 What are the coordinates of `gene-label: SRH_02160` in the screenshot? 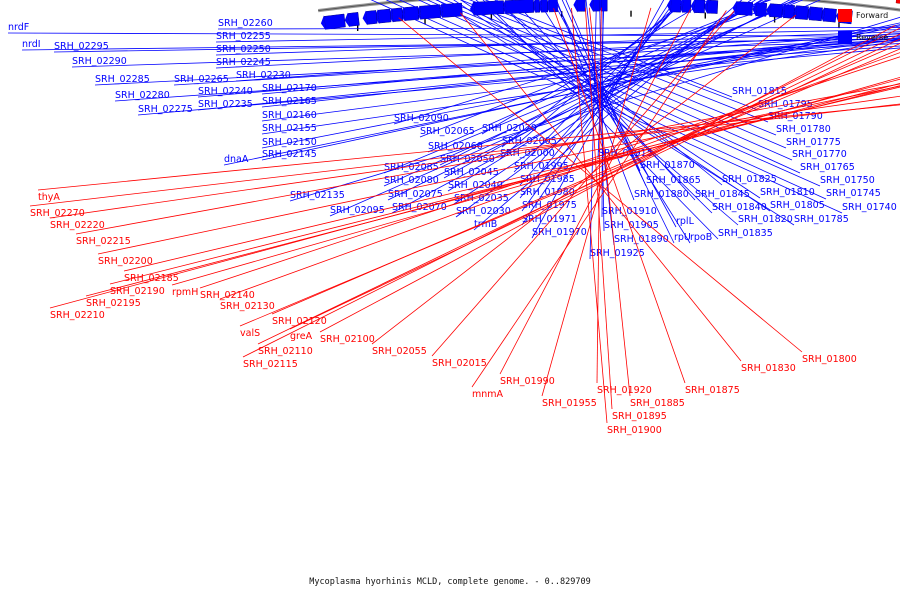 It's located at (289, 115).